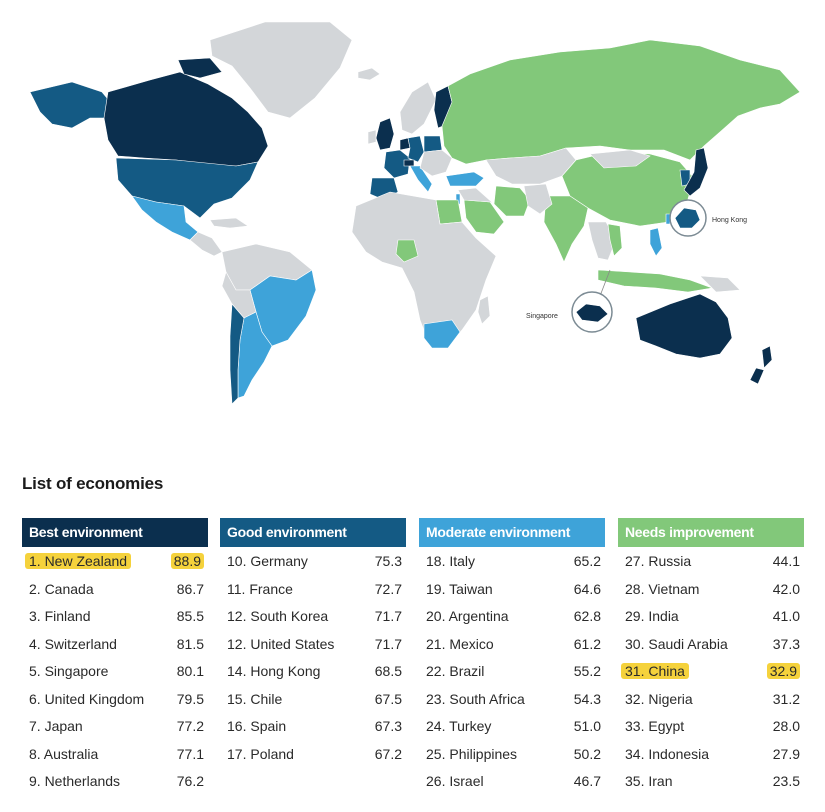 The width and height of the screenshot is (825, 812). I want to click on economy-label: 9. Netherlands, so click(75, 781).